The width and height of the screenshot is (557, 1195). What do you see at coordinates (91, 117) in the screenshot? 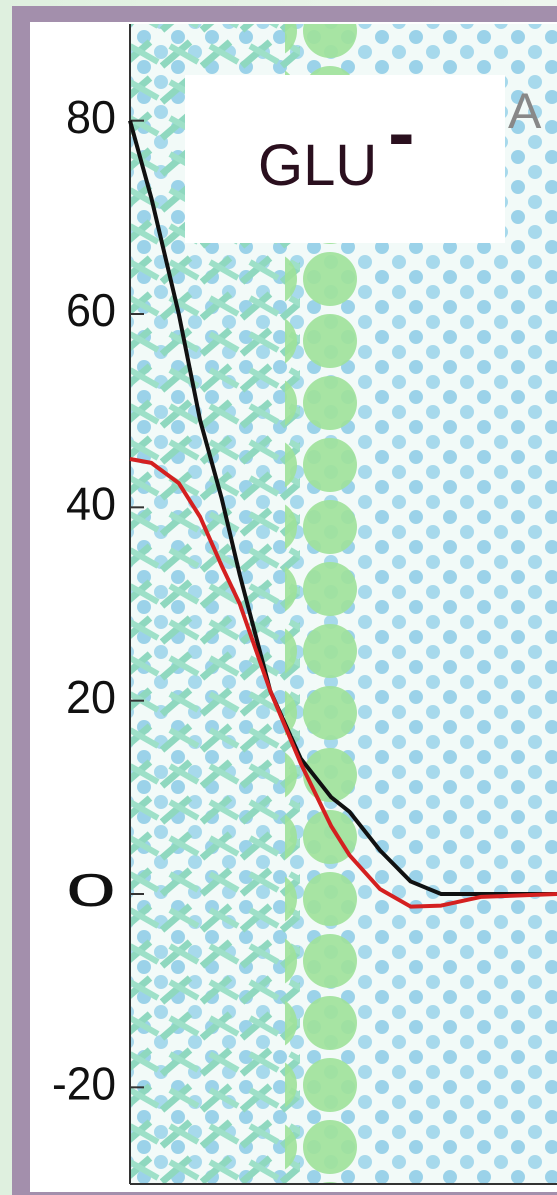
I see `y-tick-label: 80` at bounding box center [91, 117].